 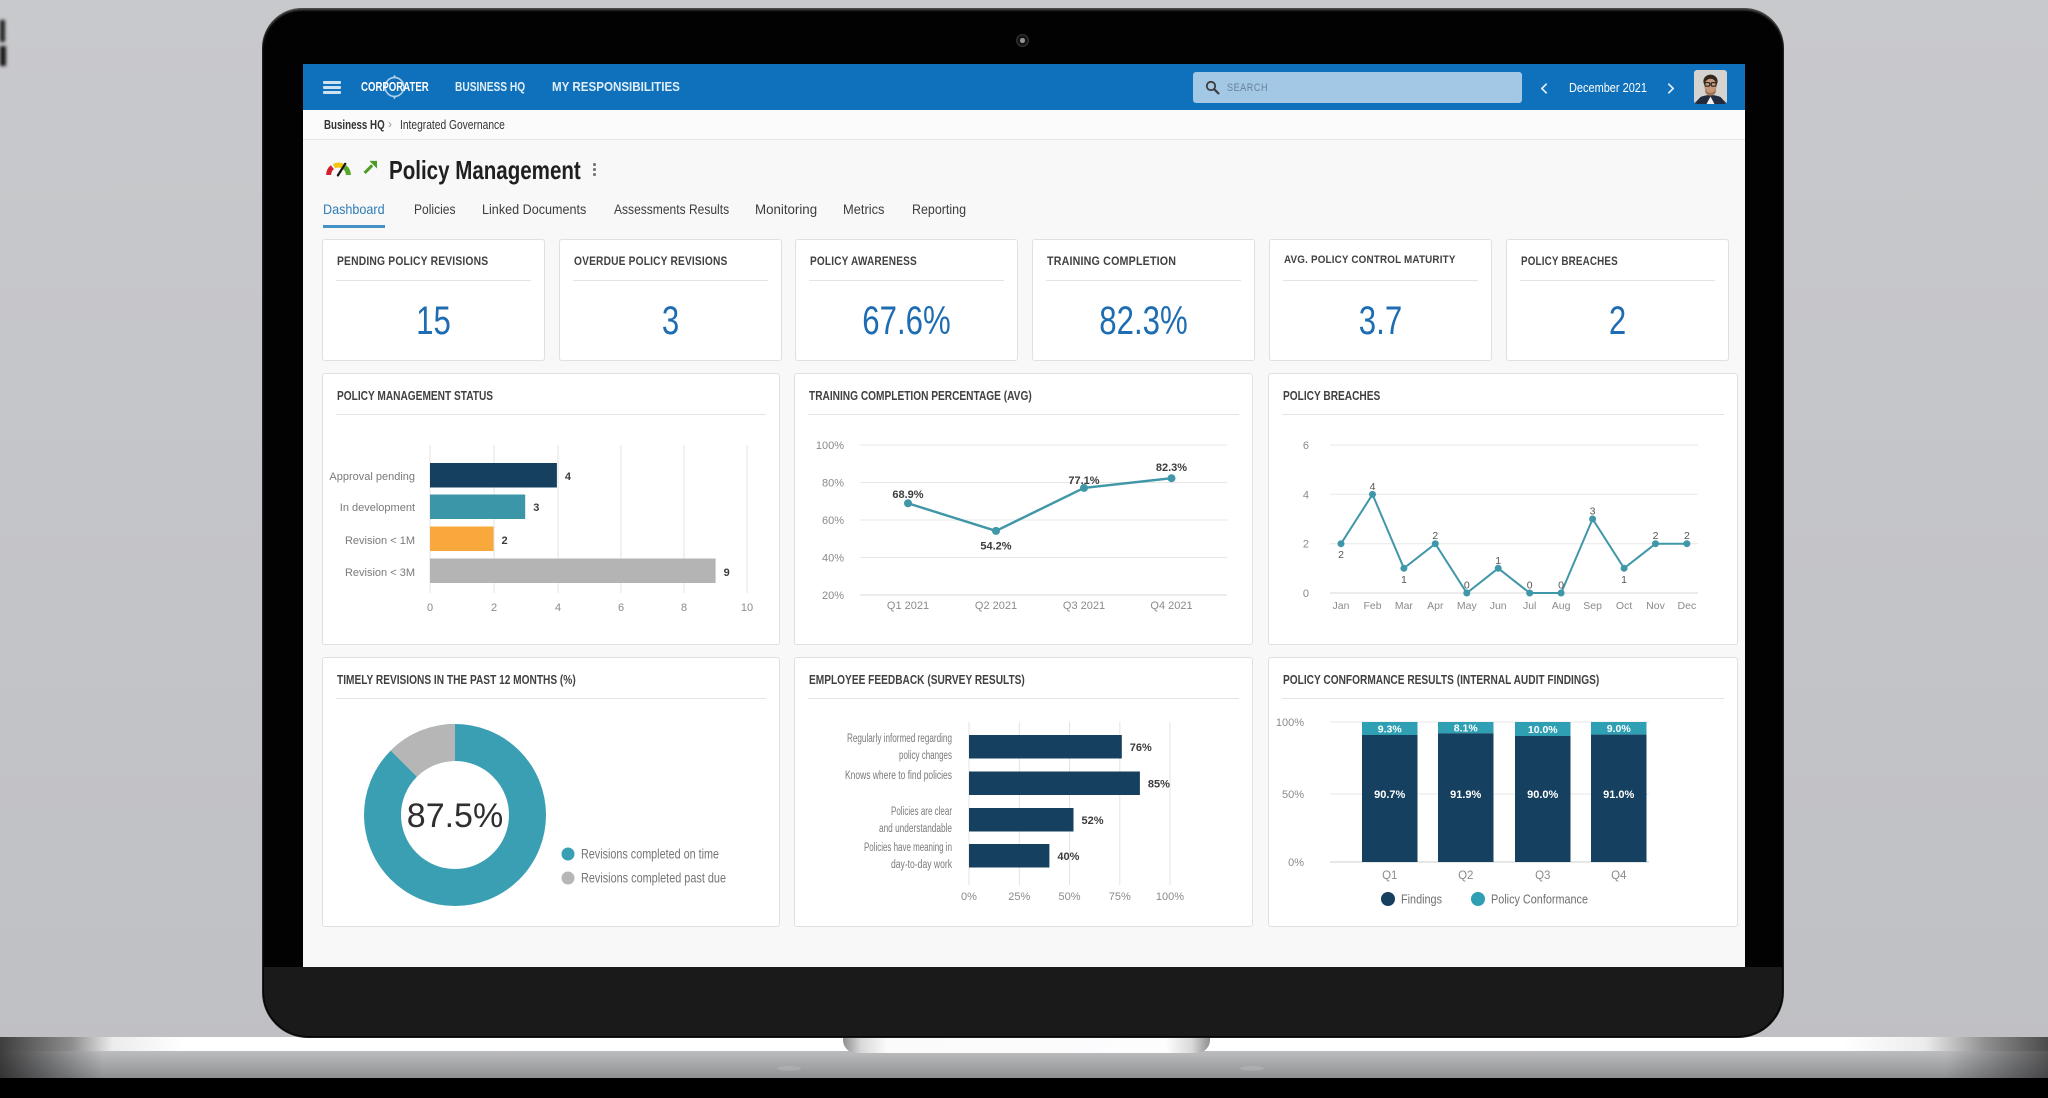 I want to click on svg-text: Feb, so click(x=1372, y=606).